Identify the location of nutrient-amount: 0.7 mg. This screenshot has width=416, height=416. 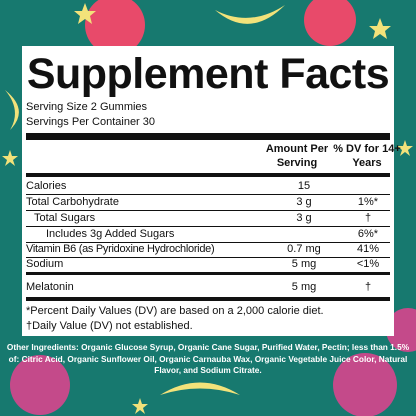
(304, 249).